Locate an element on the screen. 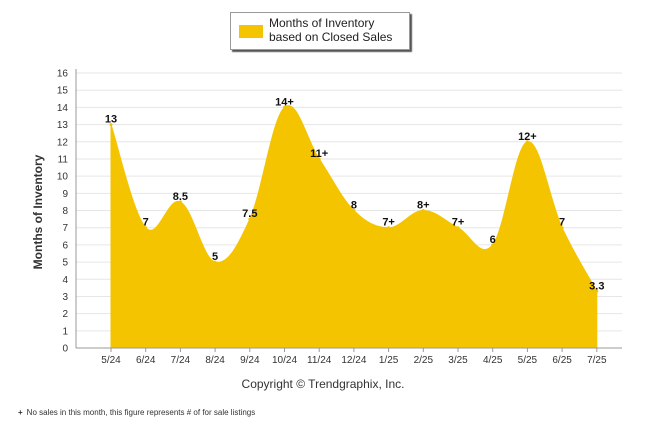  x-tick-label: 6/24 is located at coordinates (146, 360).